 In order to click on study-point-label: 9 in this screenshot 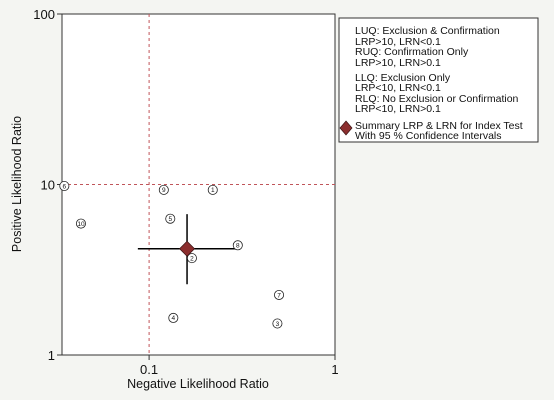, I will do `click(164, 190)`.